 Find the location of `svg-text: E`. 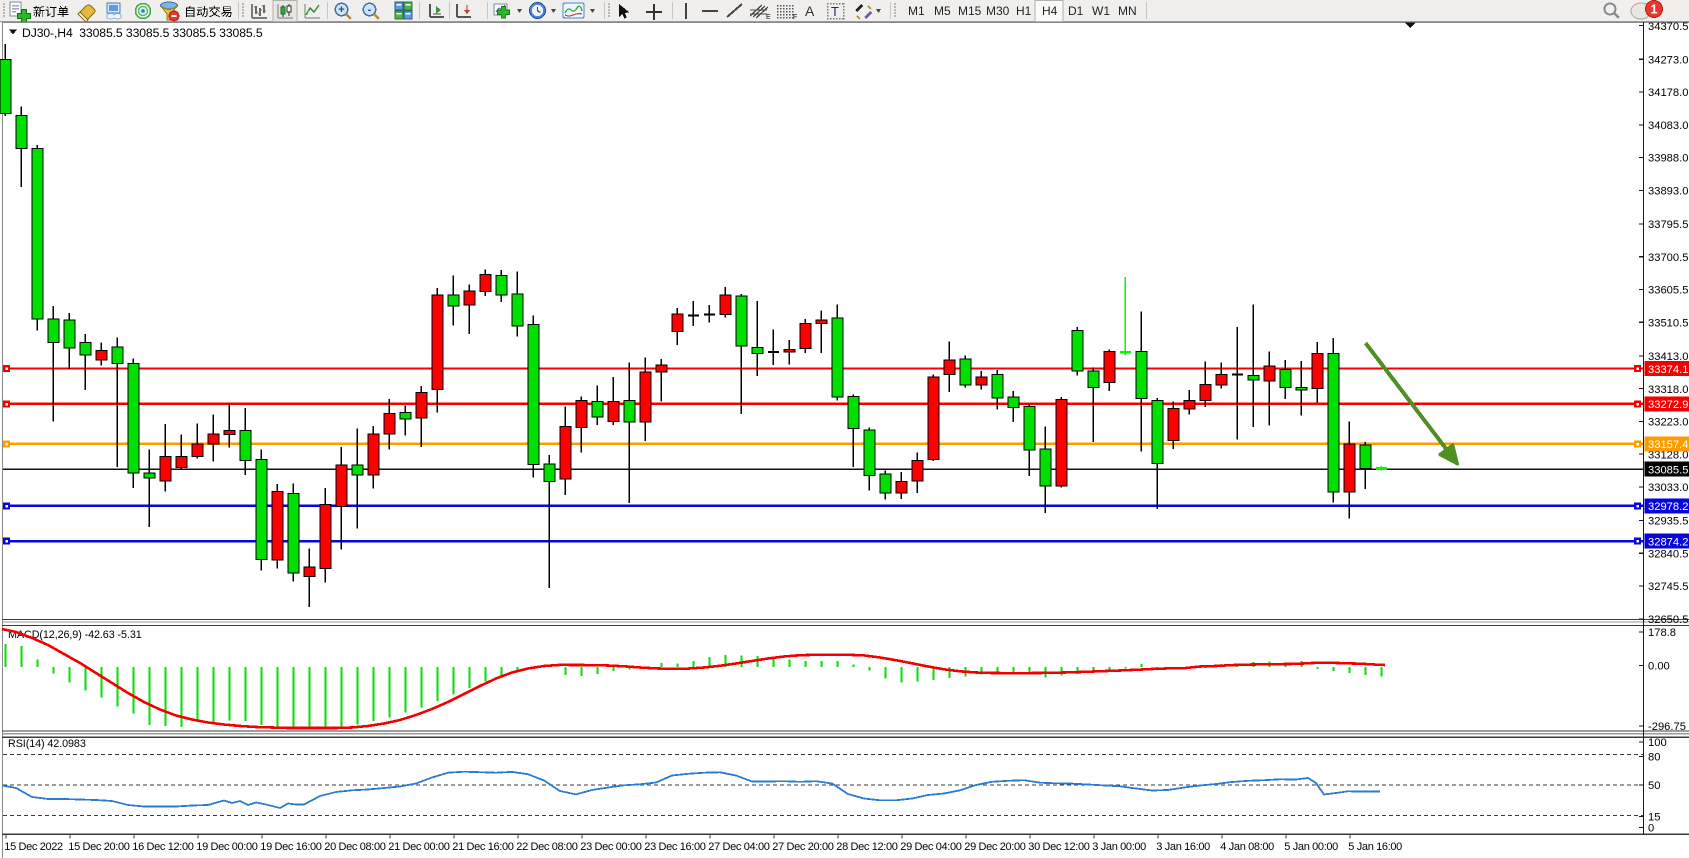

svg-text: E is located at coordinates (768, 17).